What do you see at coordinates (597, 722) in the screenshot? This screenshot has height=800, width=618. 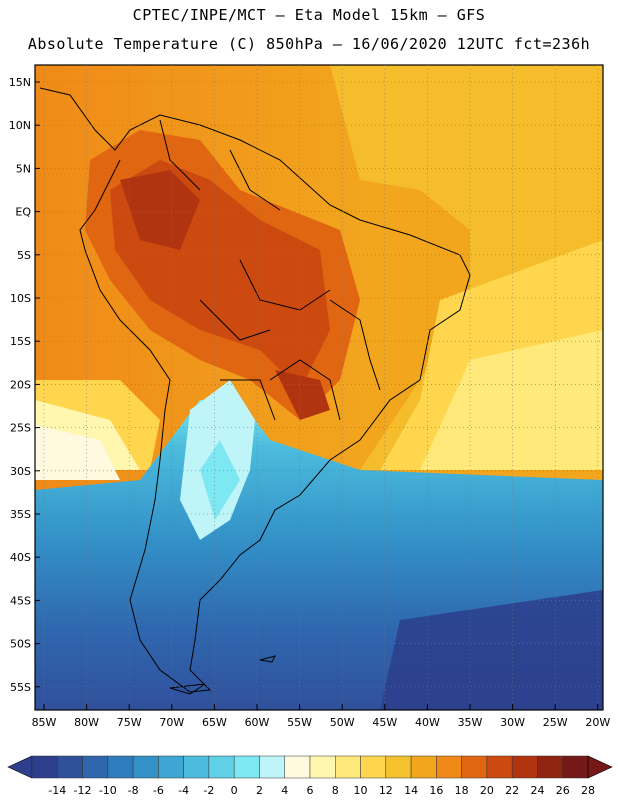 I see `lon-label: 20W` at bounding box center [597, 722].